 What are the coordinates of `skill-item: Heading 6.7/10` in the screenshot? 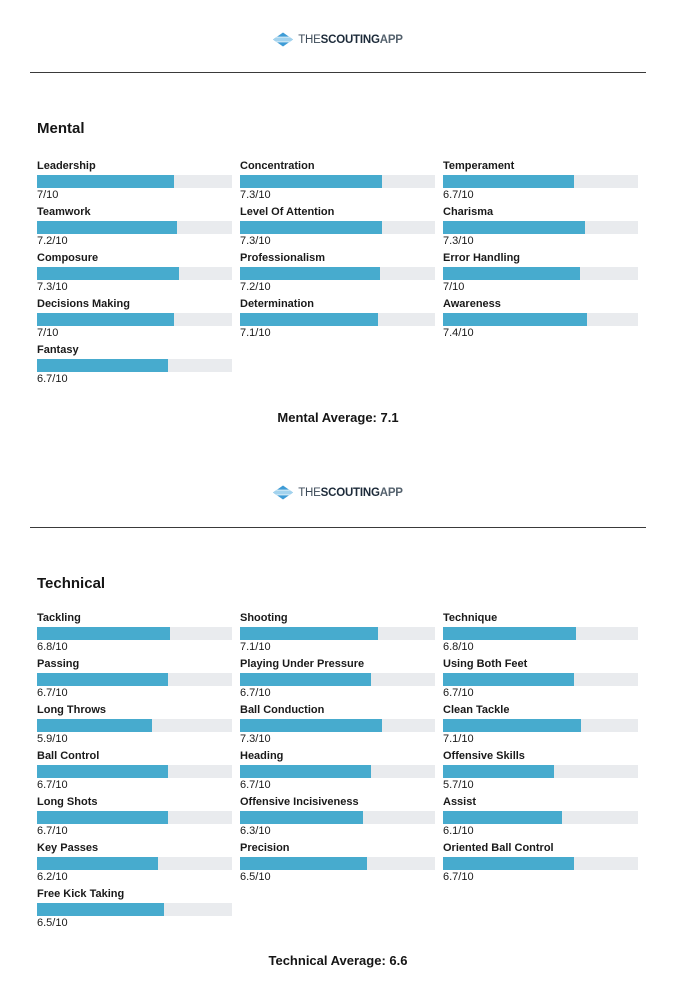 It's located at (337, 770).